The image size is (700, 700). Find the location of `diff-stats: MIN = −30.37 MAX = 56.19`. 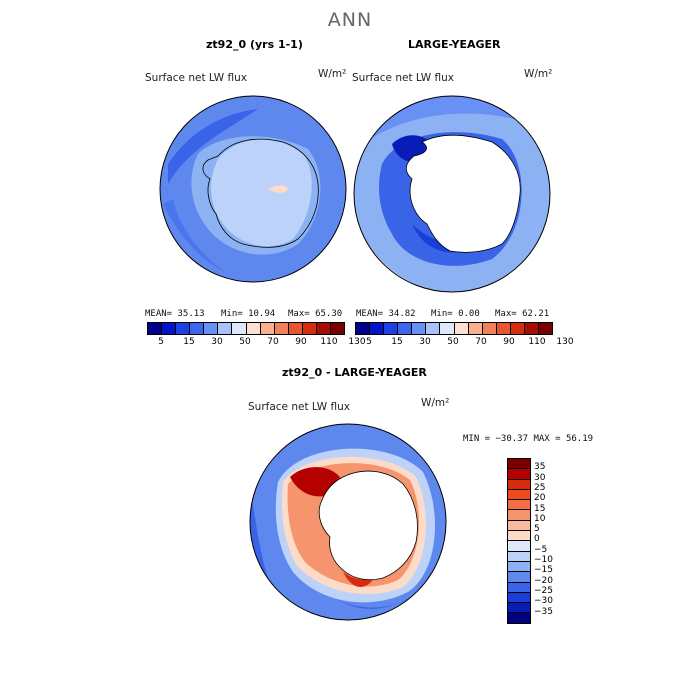

diff-stats: MIN = −30.37 MAX = 56.19 is located at coordinates (528, 439).